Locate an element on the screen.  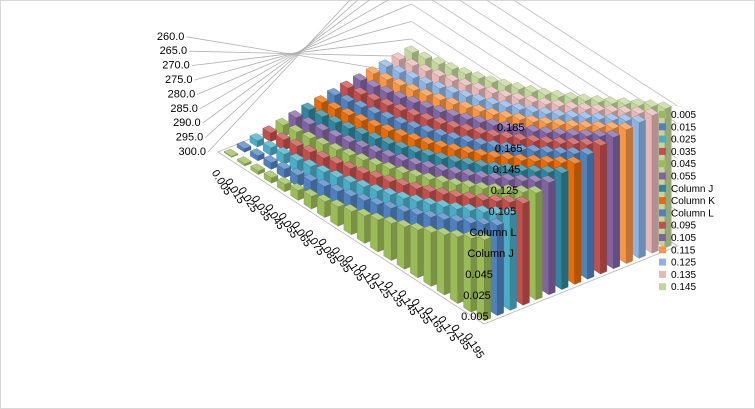
legend-label: 0.095 is located at coordinates (683, 226).